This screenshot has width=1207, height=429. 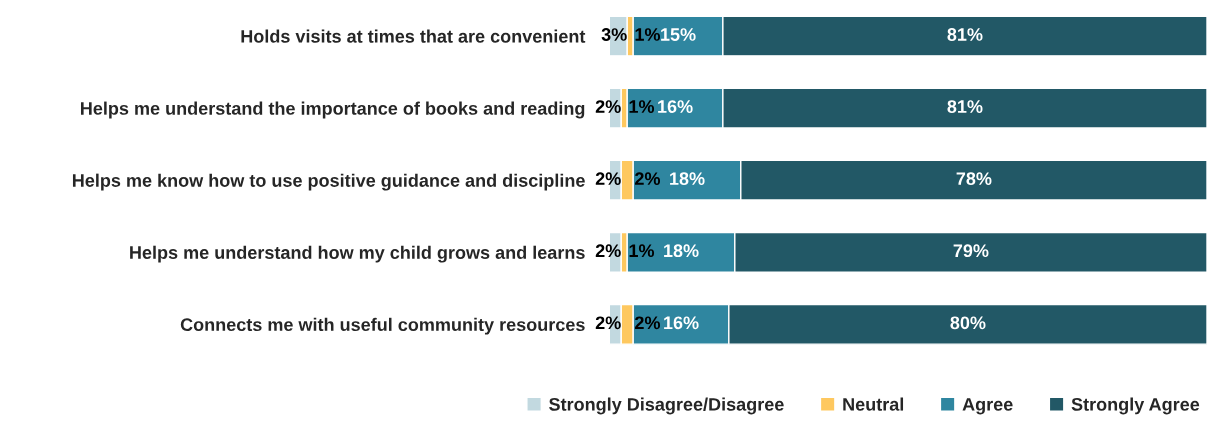 What do you see at coordinates (1135, 406) in the screenshot?
I see `legend-label: Strongly Agree` at bounding box center [1135, 406].